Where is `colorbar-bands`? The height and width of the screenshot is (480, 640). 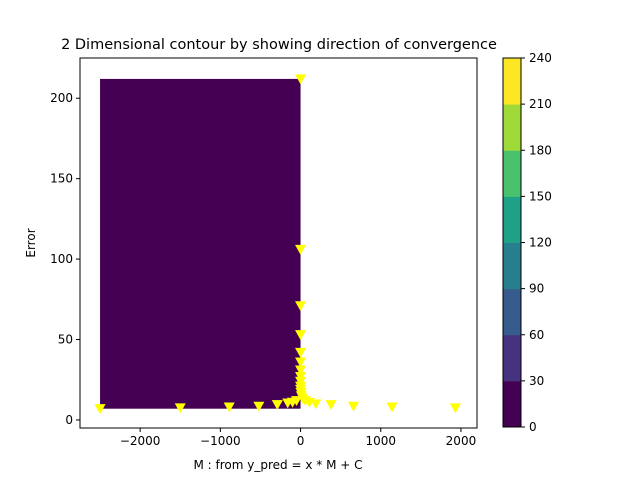 colorbar-bands is located at coordinates (512, 243).